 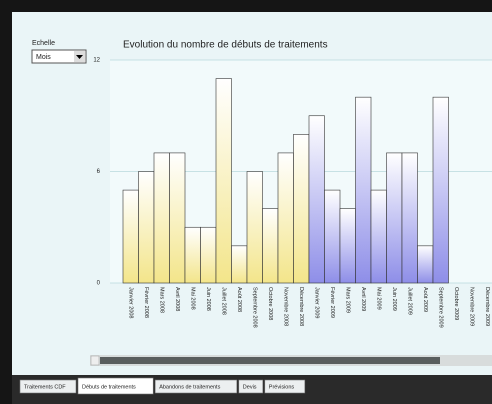 What do you see at coordinates (96, 61) in the screenshot?
I see `y-tick-label: 12` at bounding box center [96, 61].